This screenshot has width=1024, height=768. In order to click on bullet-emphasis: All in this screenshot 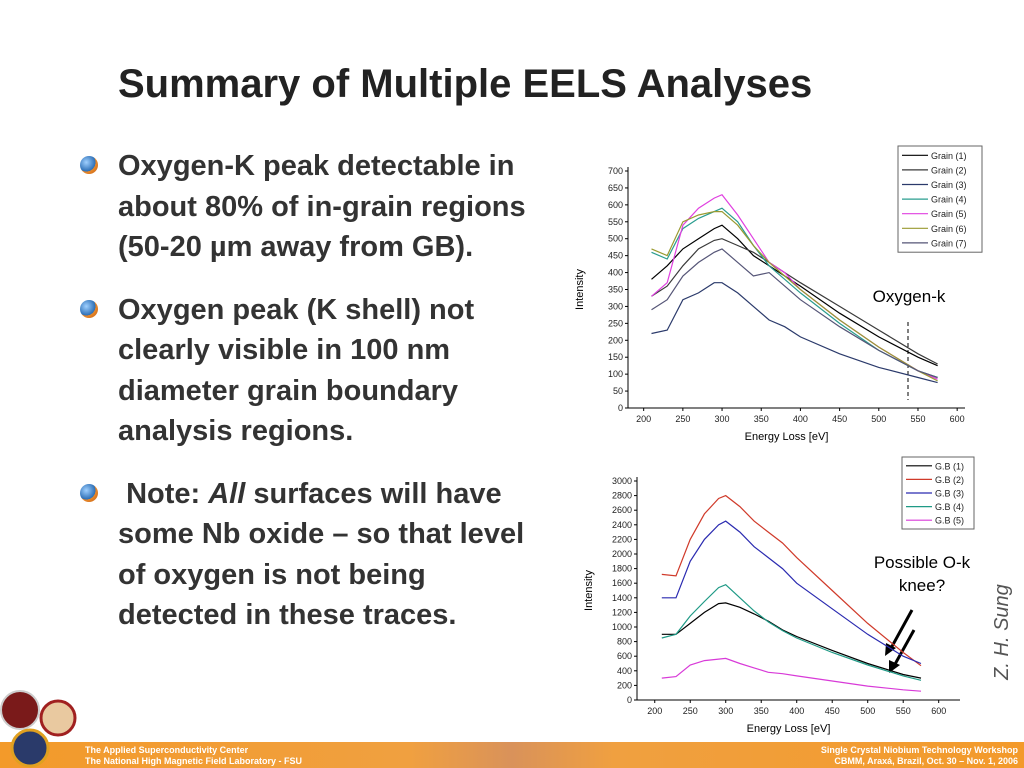, I will do `click(227, 493)`.